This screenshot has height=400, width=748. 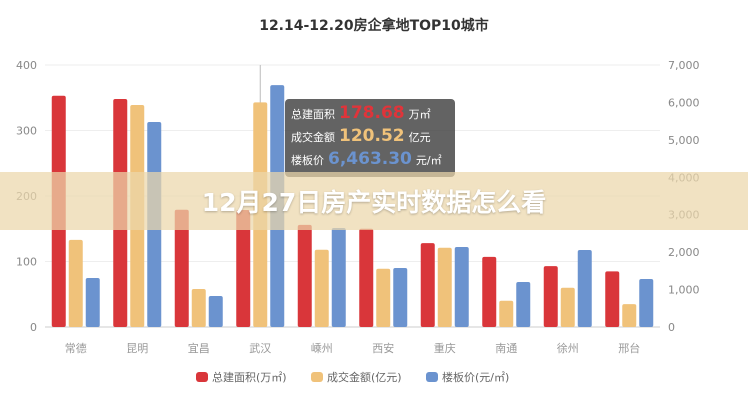 What do you see at coordinates (338, 277) in the screenshot?
I see `bar-嵊州-2` at bounding box center [338, 277].